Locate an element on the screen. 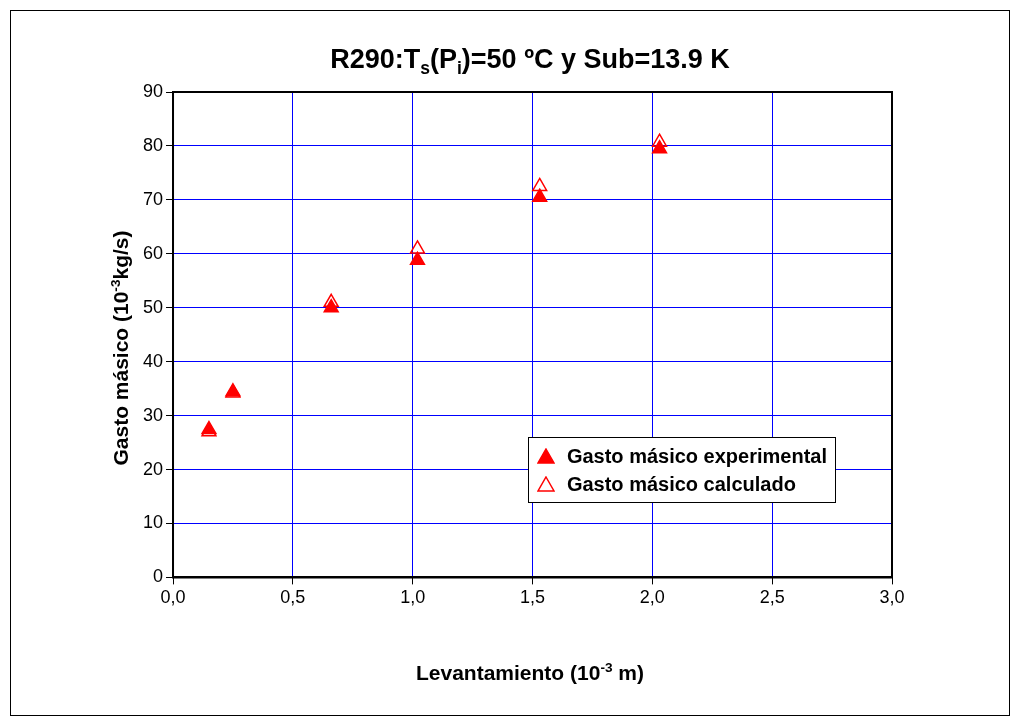  x-tick-label: 3,0 is located at coordinates (892, 597).